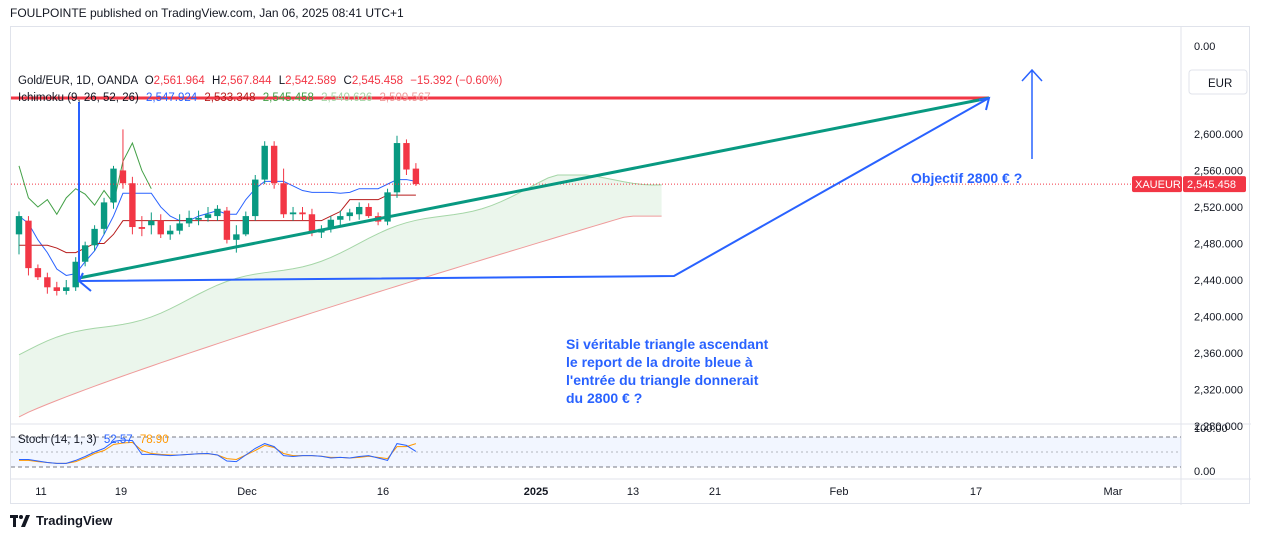 The image size is (1261, 539). What do you see at coordinates (1218, 135) in the screenshot?
I see `price-axis-tick: 2,600.000` at bounding box center [1218, 135].